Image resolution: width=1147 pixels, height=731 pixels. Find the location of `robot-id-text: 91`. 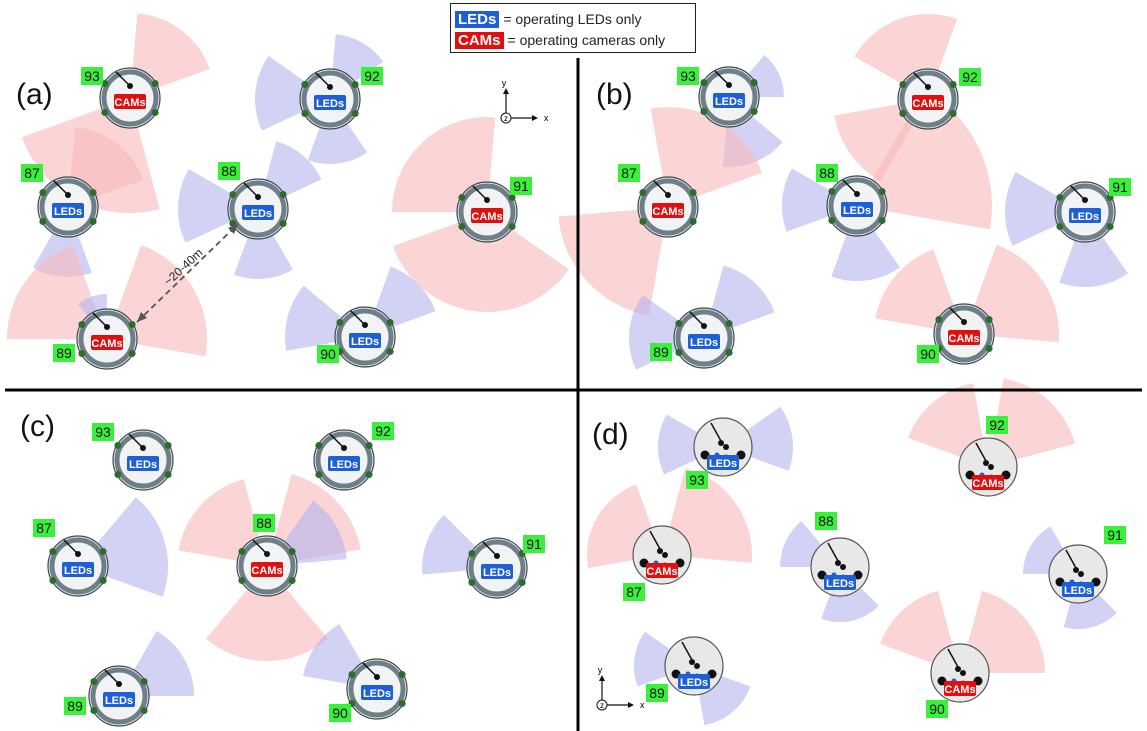

robot-id-text: 91 is located at coordinates (1115, 535).